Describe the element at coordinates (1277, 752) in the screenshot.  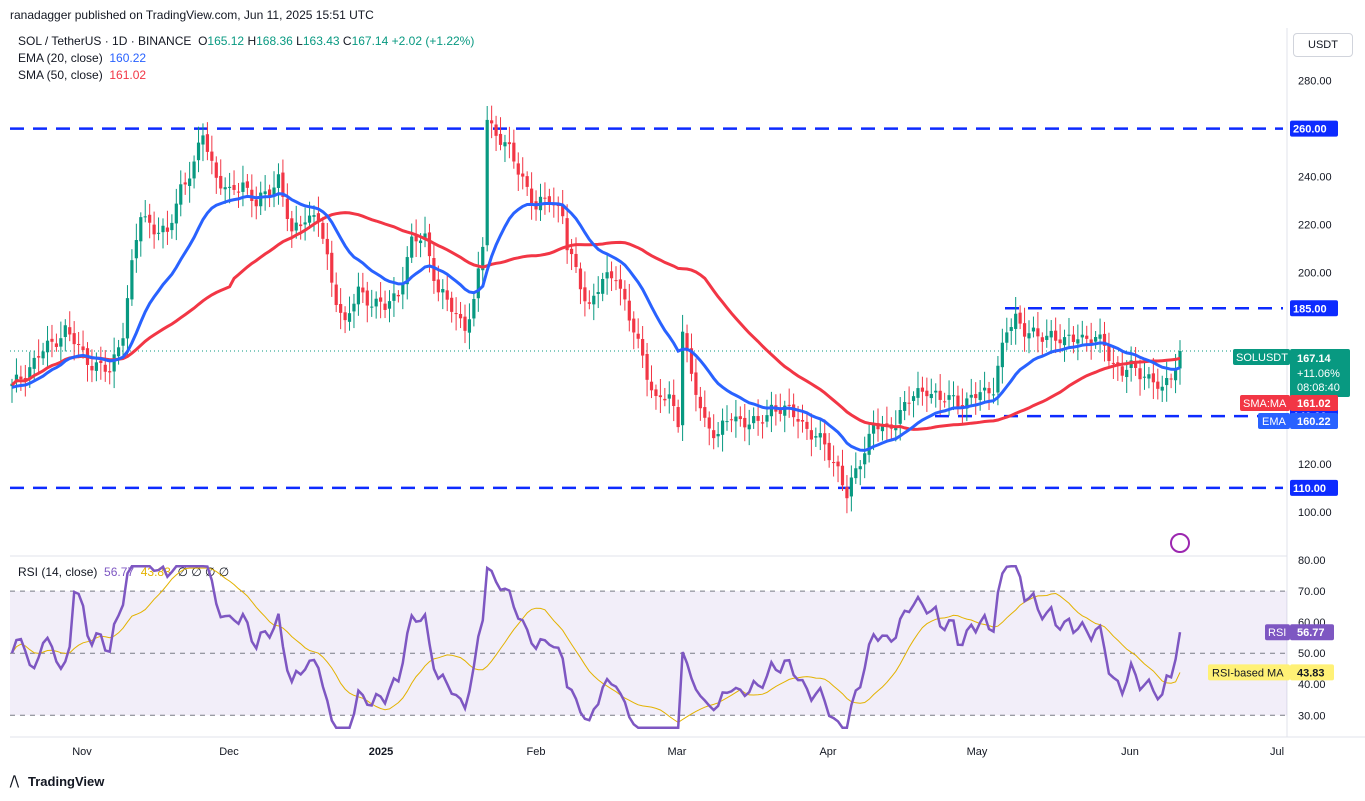
I see `time-axis-label: Jul` at that location.